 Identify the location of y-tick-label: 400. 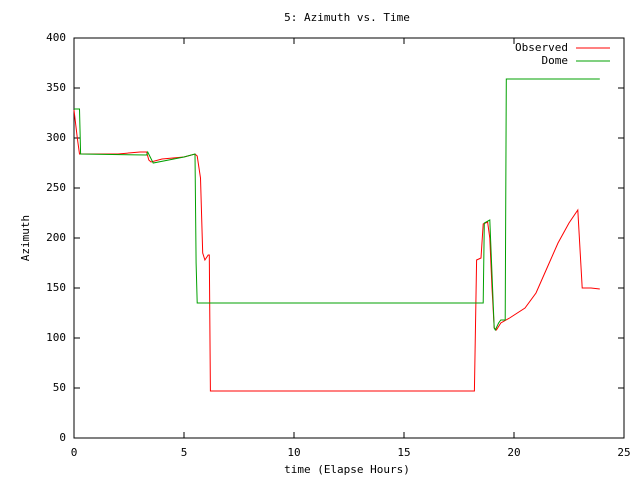
(56, 37).